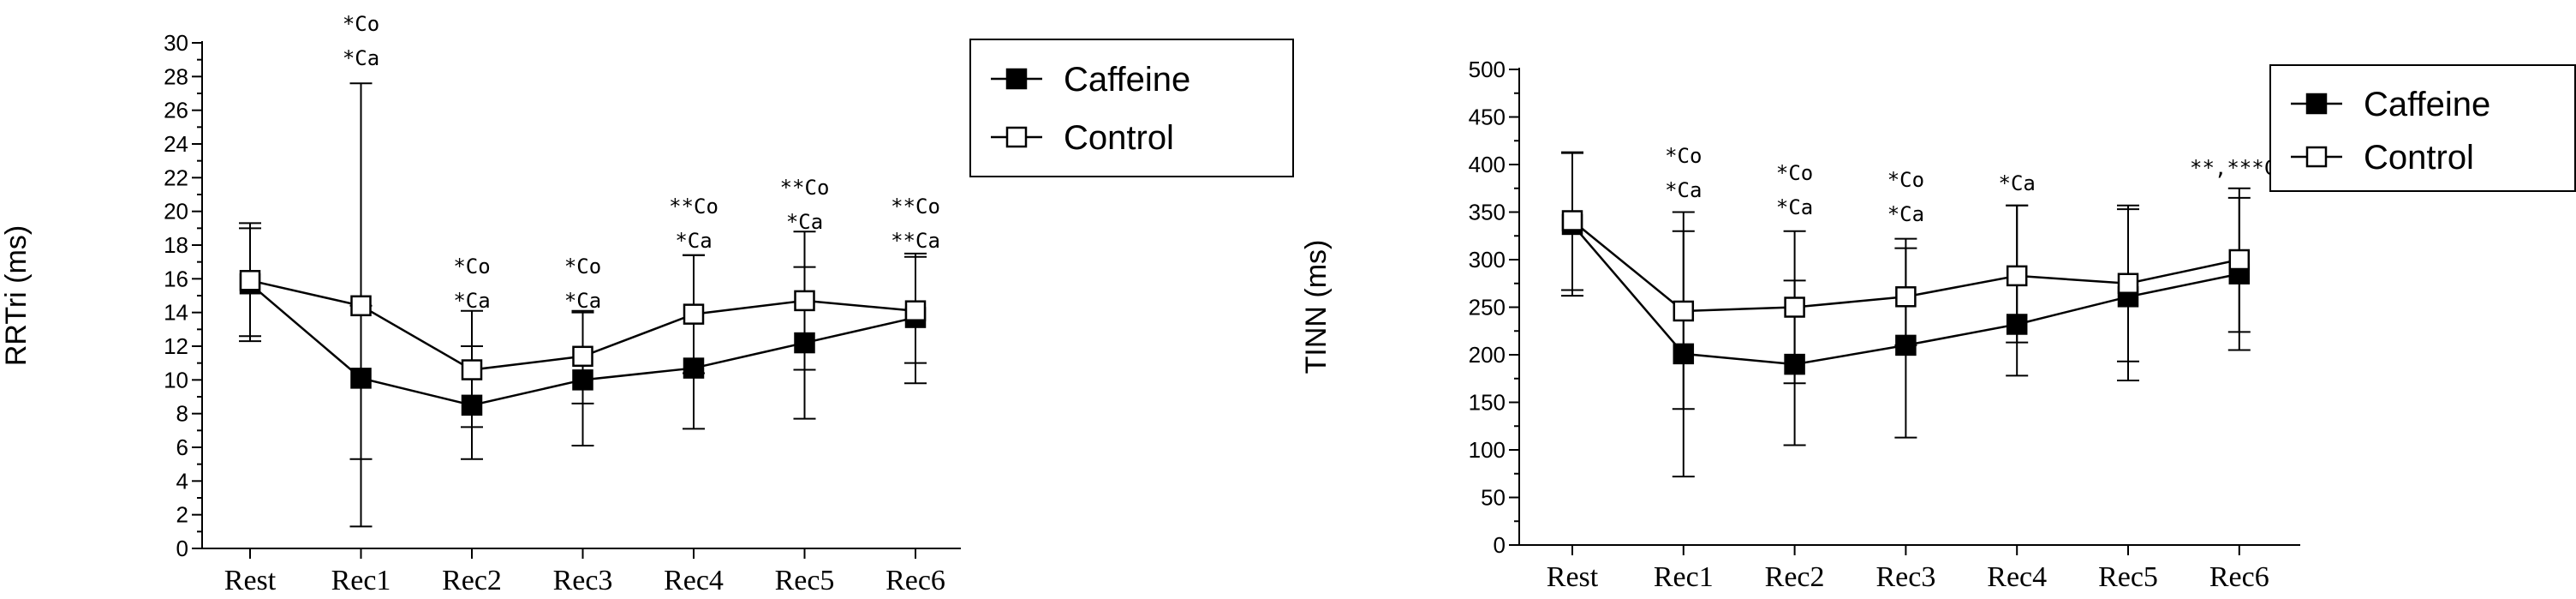  I want to click on y-tick-label: 20, so click(176, 212).